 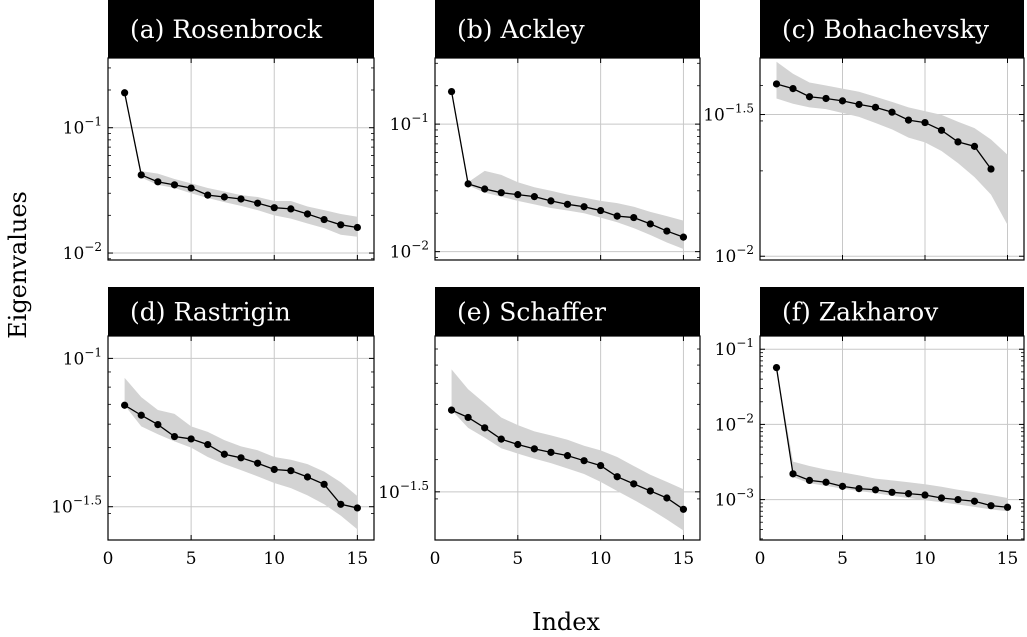 I want to click on panel-title: (c) Bohachevsky, so click(x=886, y=29).